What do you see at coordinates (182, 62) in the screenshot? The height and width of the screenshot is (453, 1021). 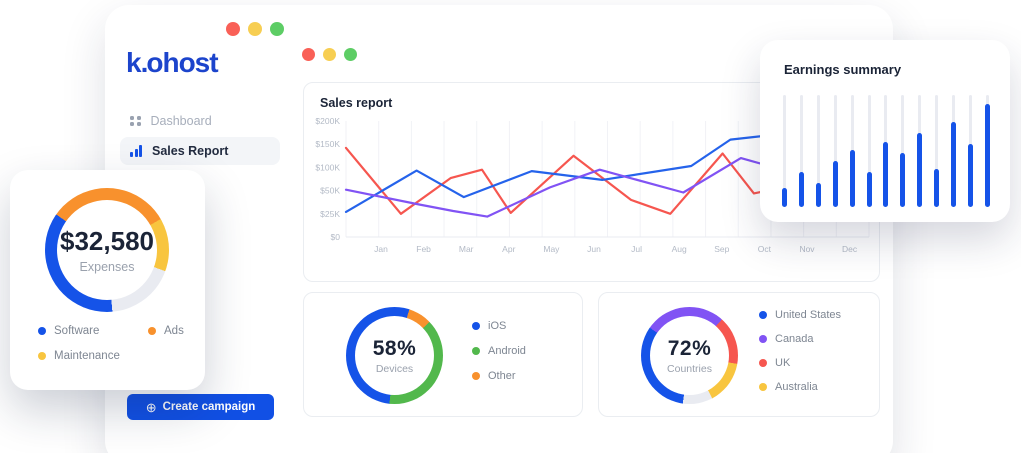 I see `logo-text-rest: ohost` at bounding box center [182, 62].